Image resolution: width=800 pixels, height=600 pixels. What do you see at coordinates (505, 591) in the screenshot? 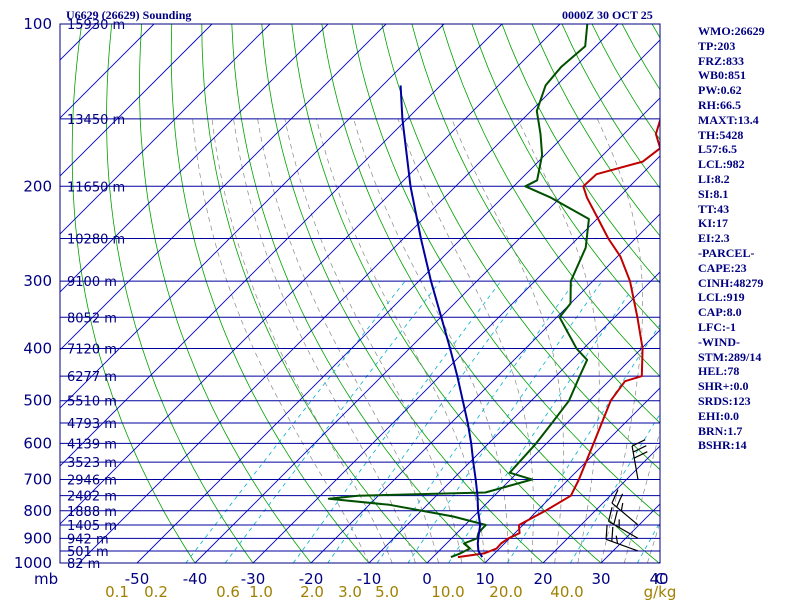
I see `mixing-ratio-label: 20.0` at bounding box center [505, 591].